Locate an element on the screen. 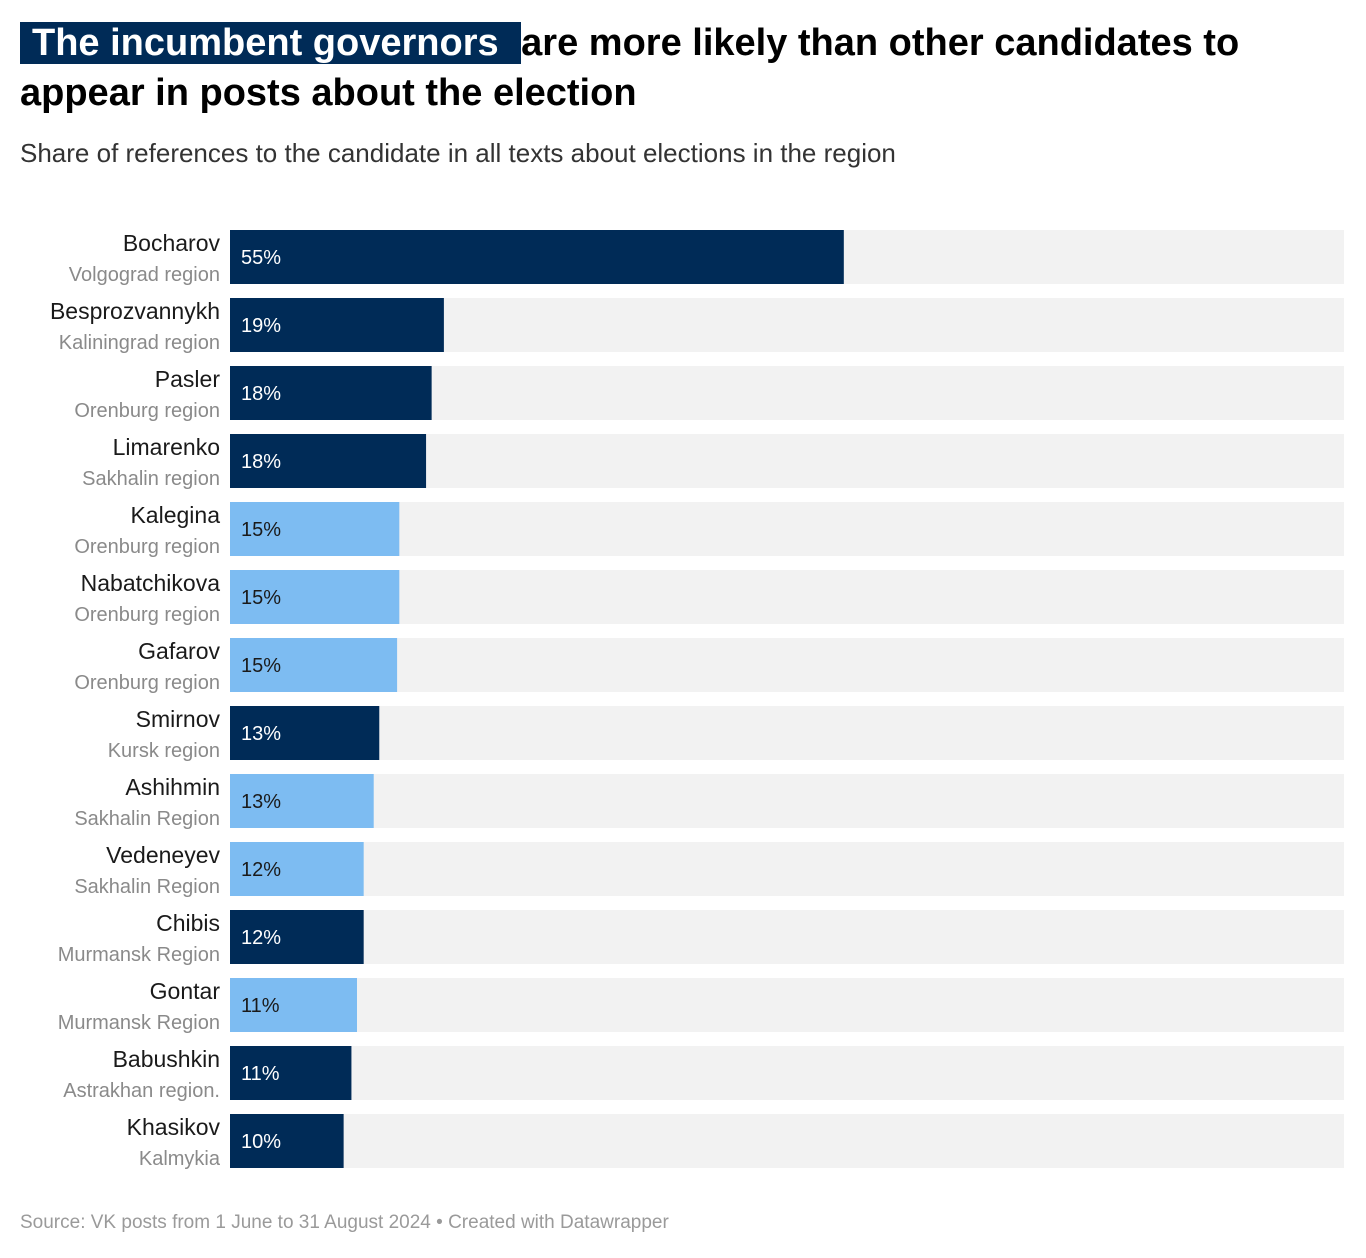  bar-row: 11% Gontar Murmansk Region is located at coordinates (701, 1006).